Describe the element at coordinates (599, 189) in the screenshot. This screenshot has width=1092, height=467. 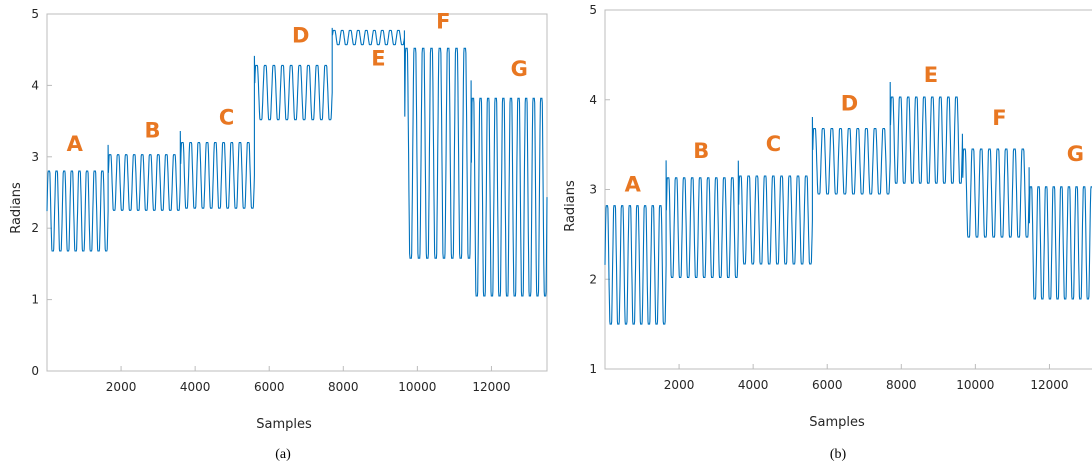
I see `chart-b-yticks: 1 2 3 4 5` at that location.